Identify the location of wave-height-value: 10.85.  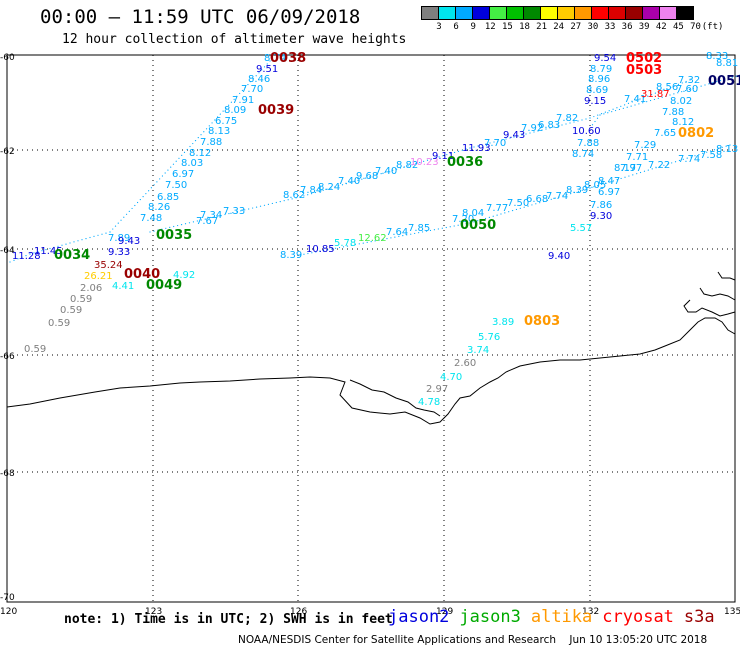
(320, 249).